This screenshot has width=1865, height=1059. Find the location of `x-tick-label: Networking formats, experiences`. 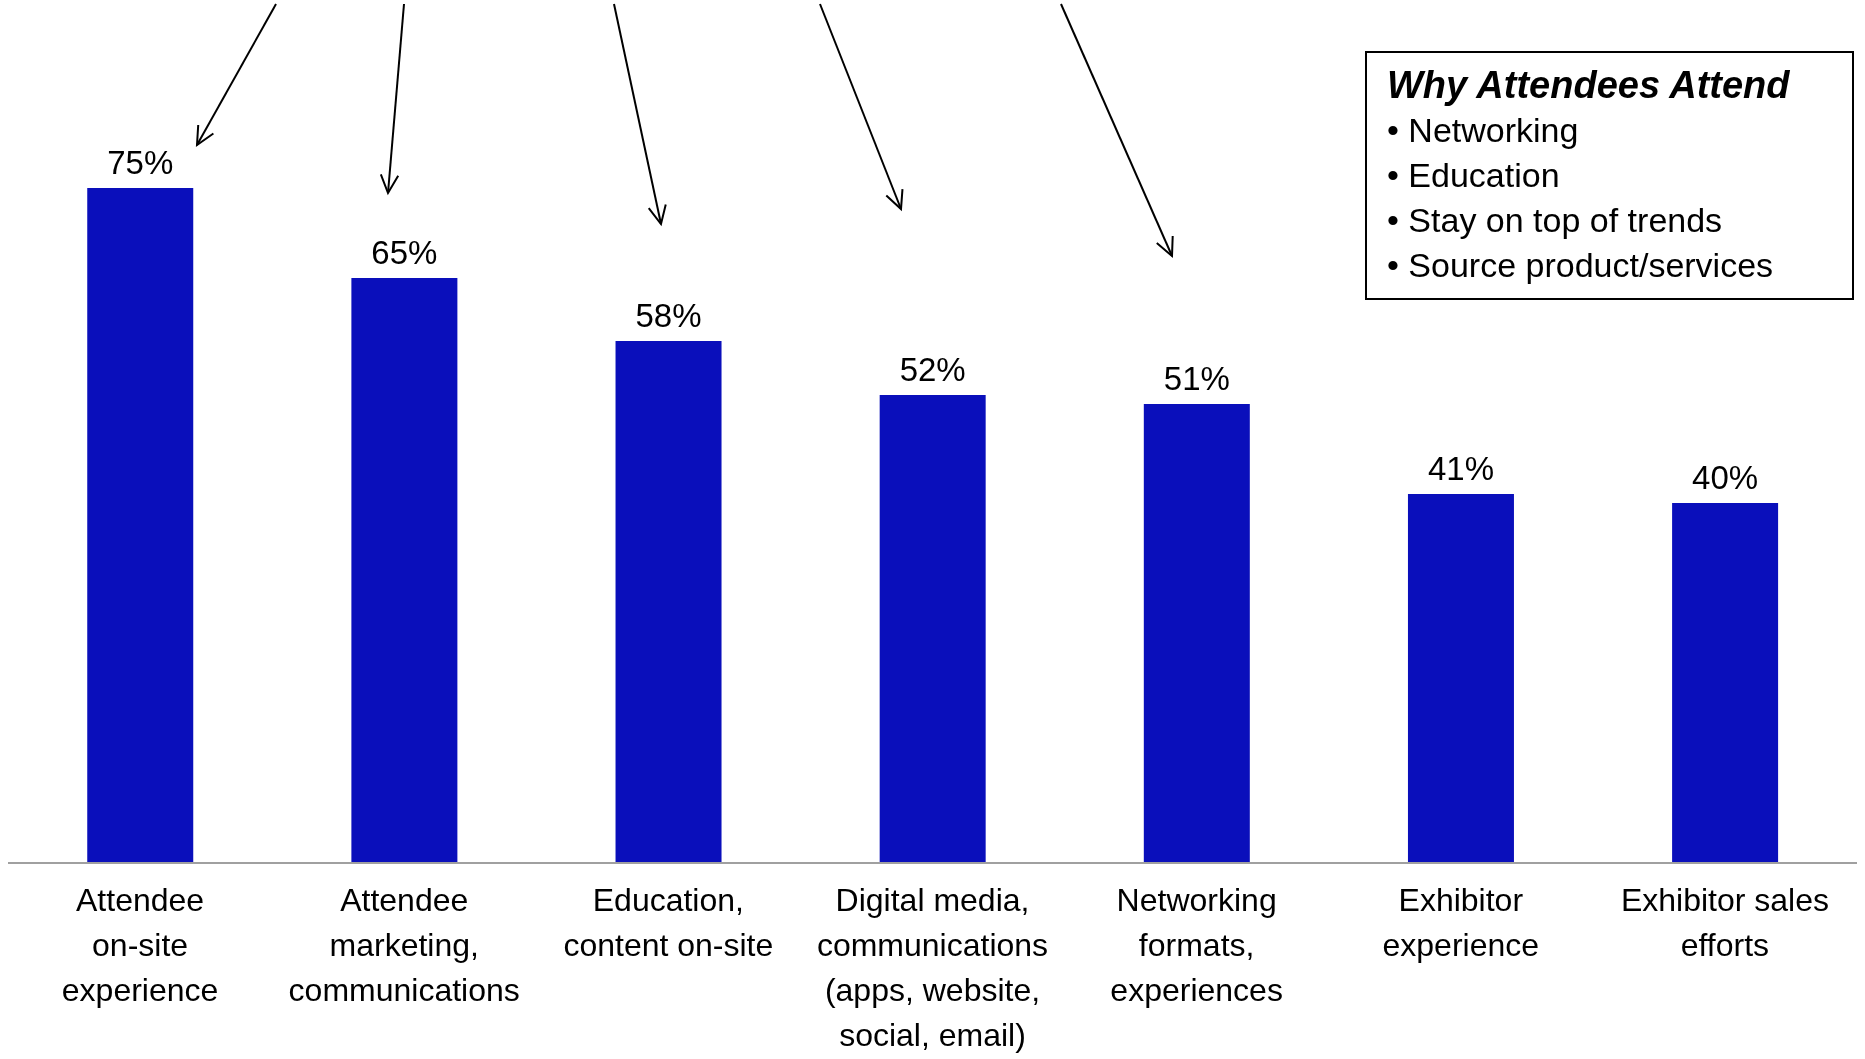

x-tick-label: Networking formats, experiences is located at coordinates (1196, 945).